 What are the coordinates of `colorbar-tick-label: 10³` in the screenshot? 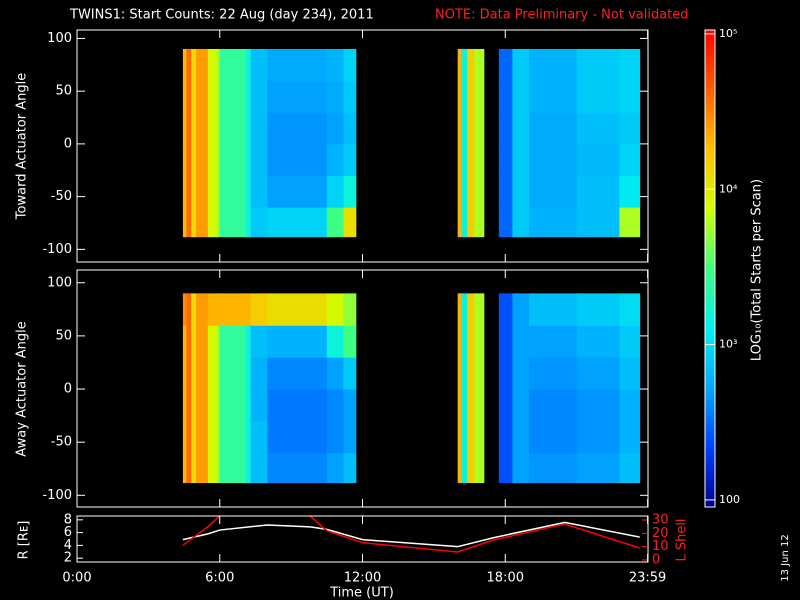 It's located at (728, 344).